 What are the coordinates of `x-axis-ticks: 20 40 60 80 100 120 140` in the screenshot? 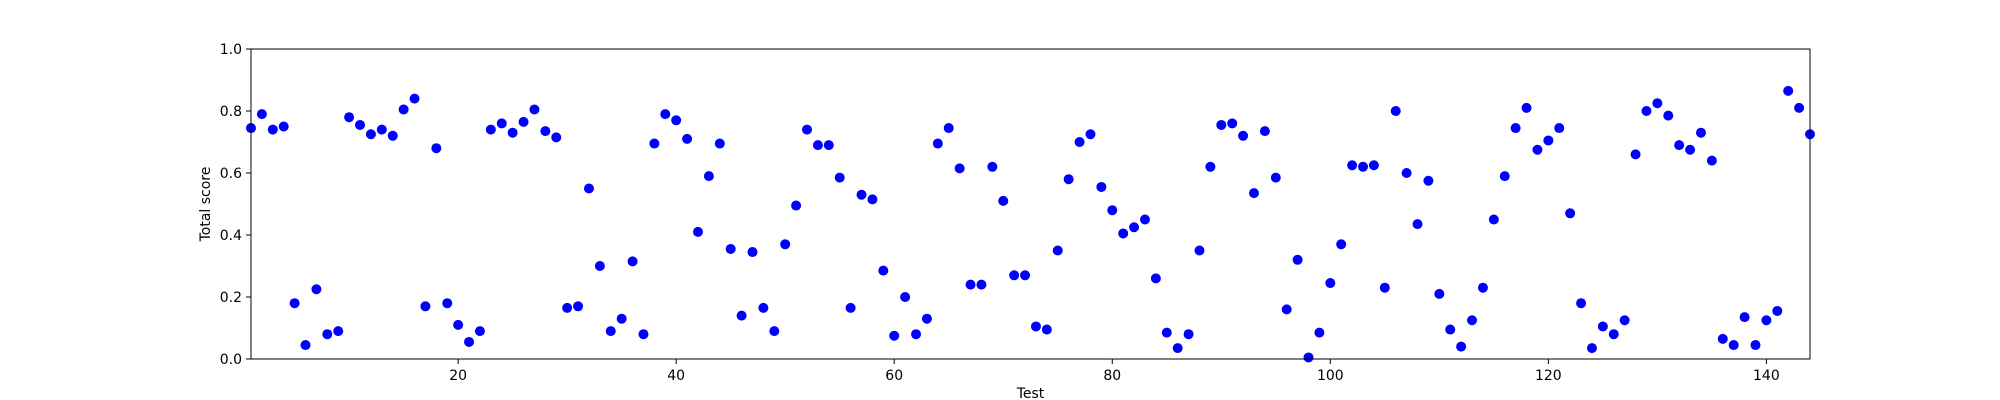 It's located at (1114, 371).